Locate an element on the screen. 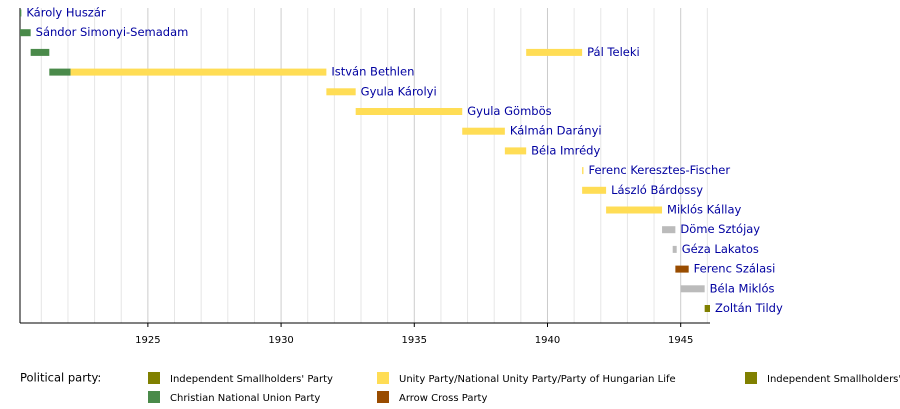 This screenshot has height=409, width=900. row-label: Ferenc Keresztes-Fischer is located at coordinates (659, 170).